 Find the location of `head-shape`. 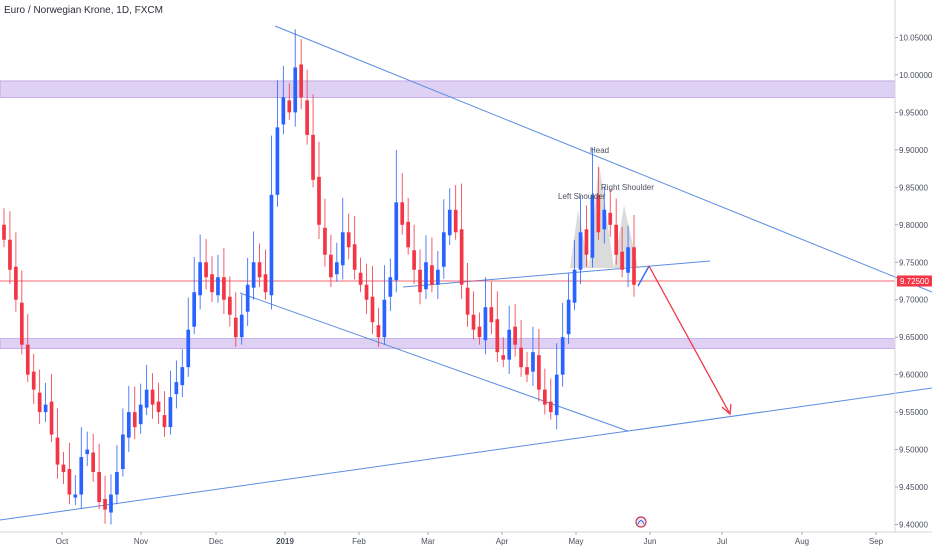

head-shape is located at coordinates (601, 215).